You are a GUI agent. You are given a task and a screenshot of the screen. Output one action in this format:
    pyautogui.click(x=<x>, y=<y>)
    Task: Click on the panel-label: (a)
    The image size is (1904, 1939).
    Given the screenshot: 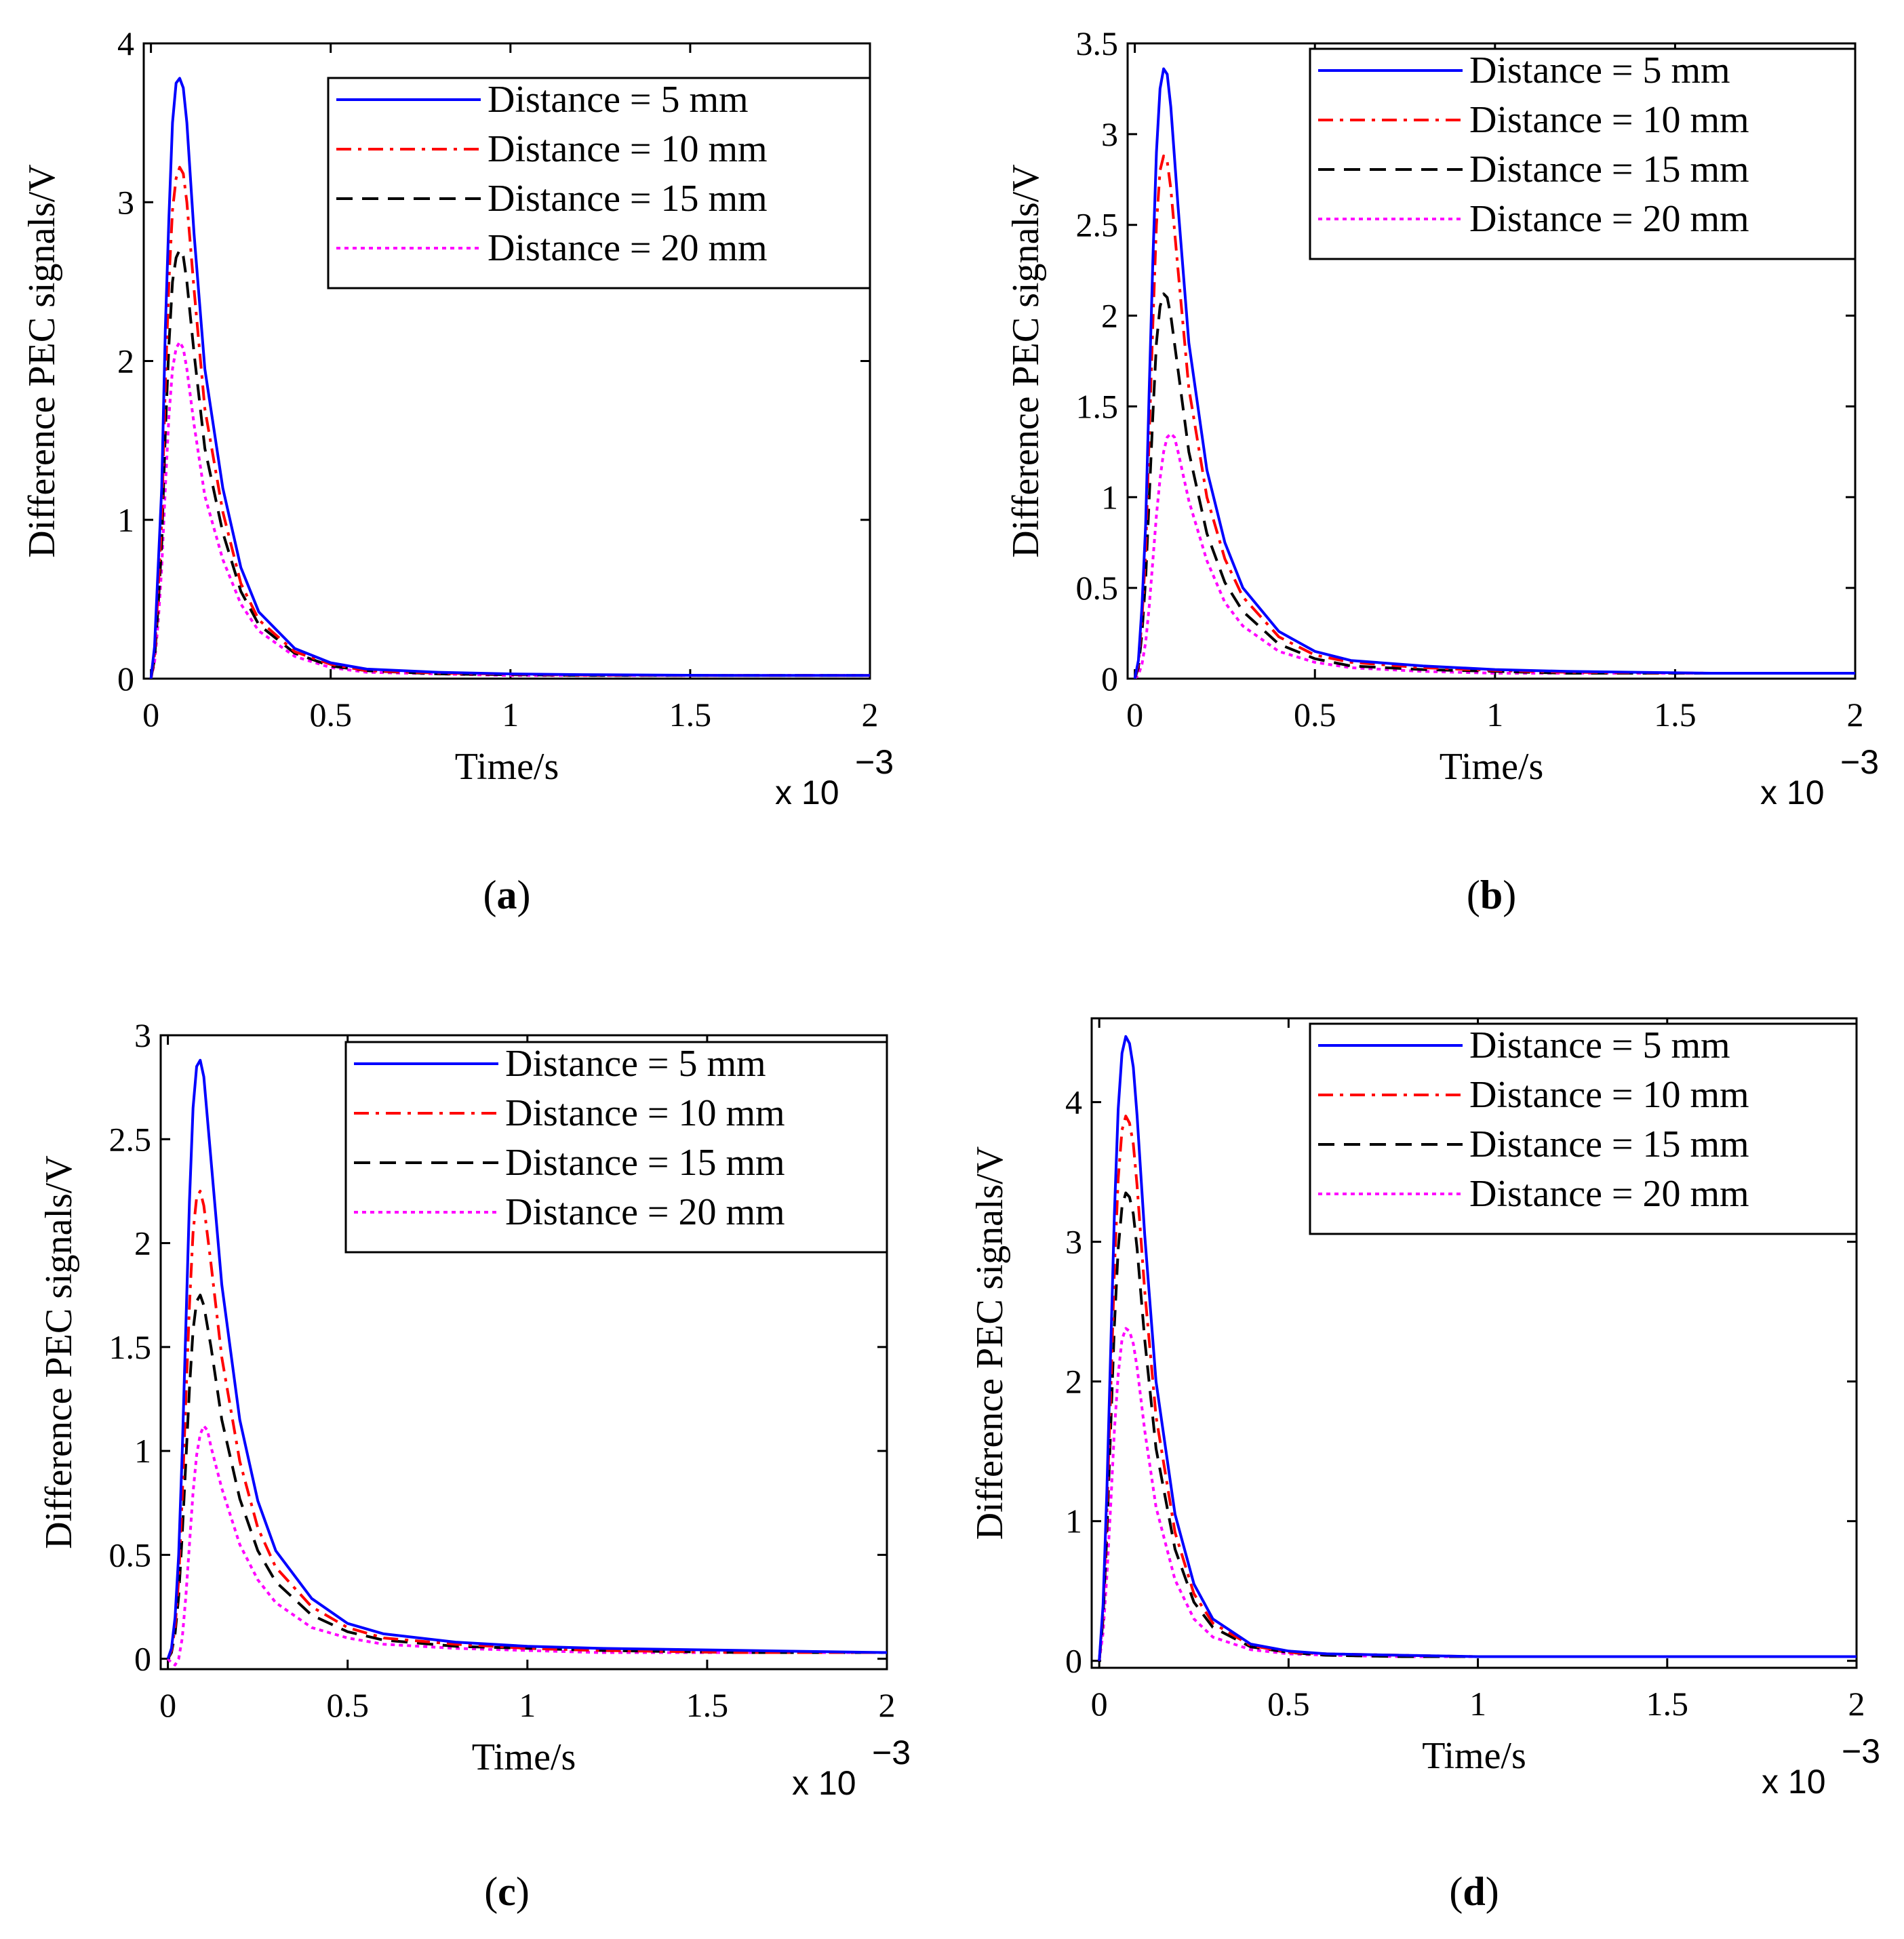 What is the action you would take?
    pyautogui.click(x=507, y=895)
    